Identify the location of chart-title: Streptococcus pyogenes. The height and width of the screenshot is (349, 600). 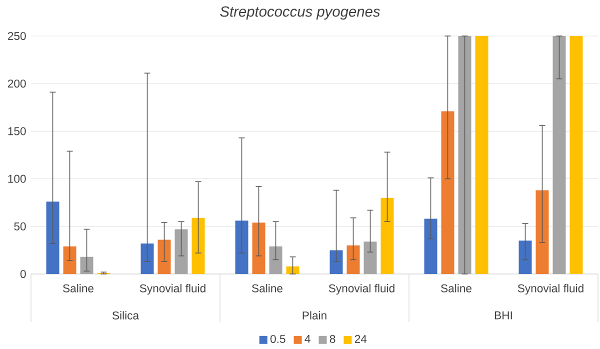
(300, 13).